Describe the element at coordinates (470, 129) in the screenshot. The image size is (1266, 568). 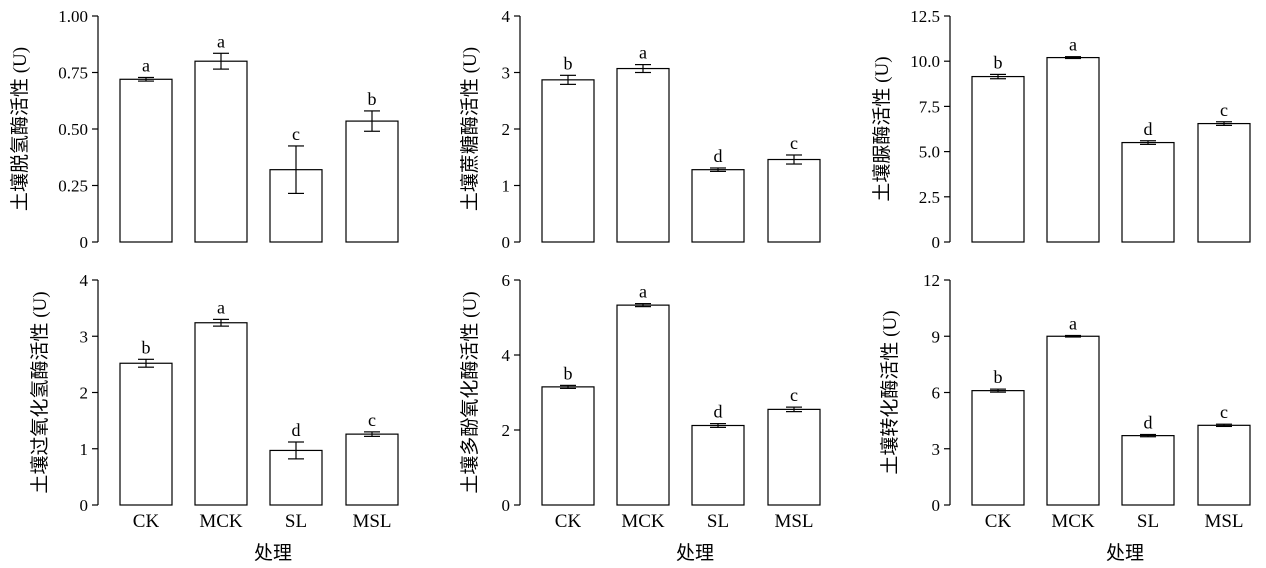
I see `y-axis-title: 土壤蔗糖酶活性 (U)` at that location.